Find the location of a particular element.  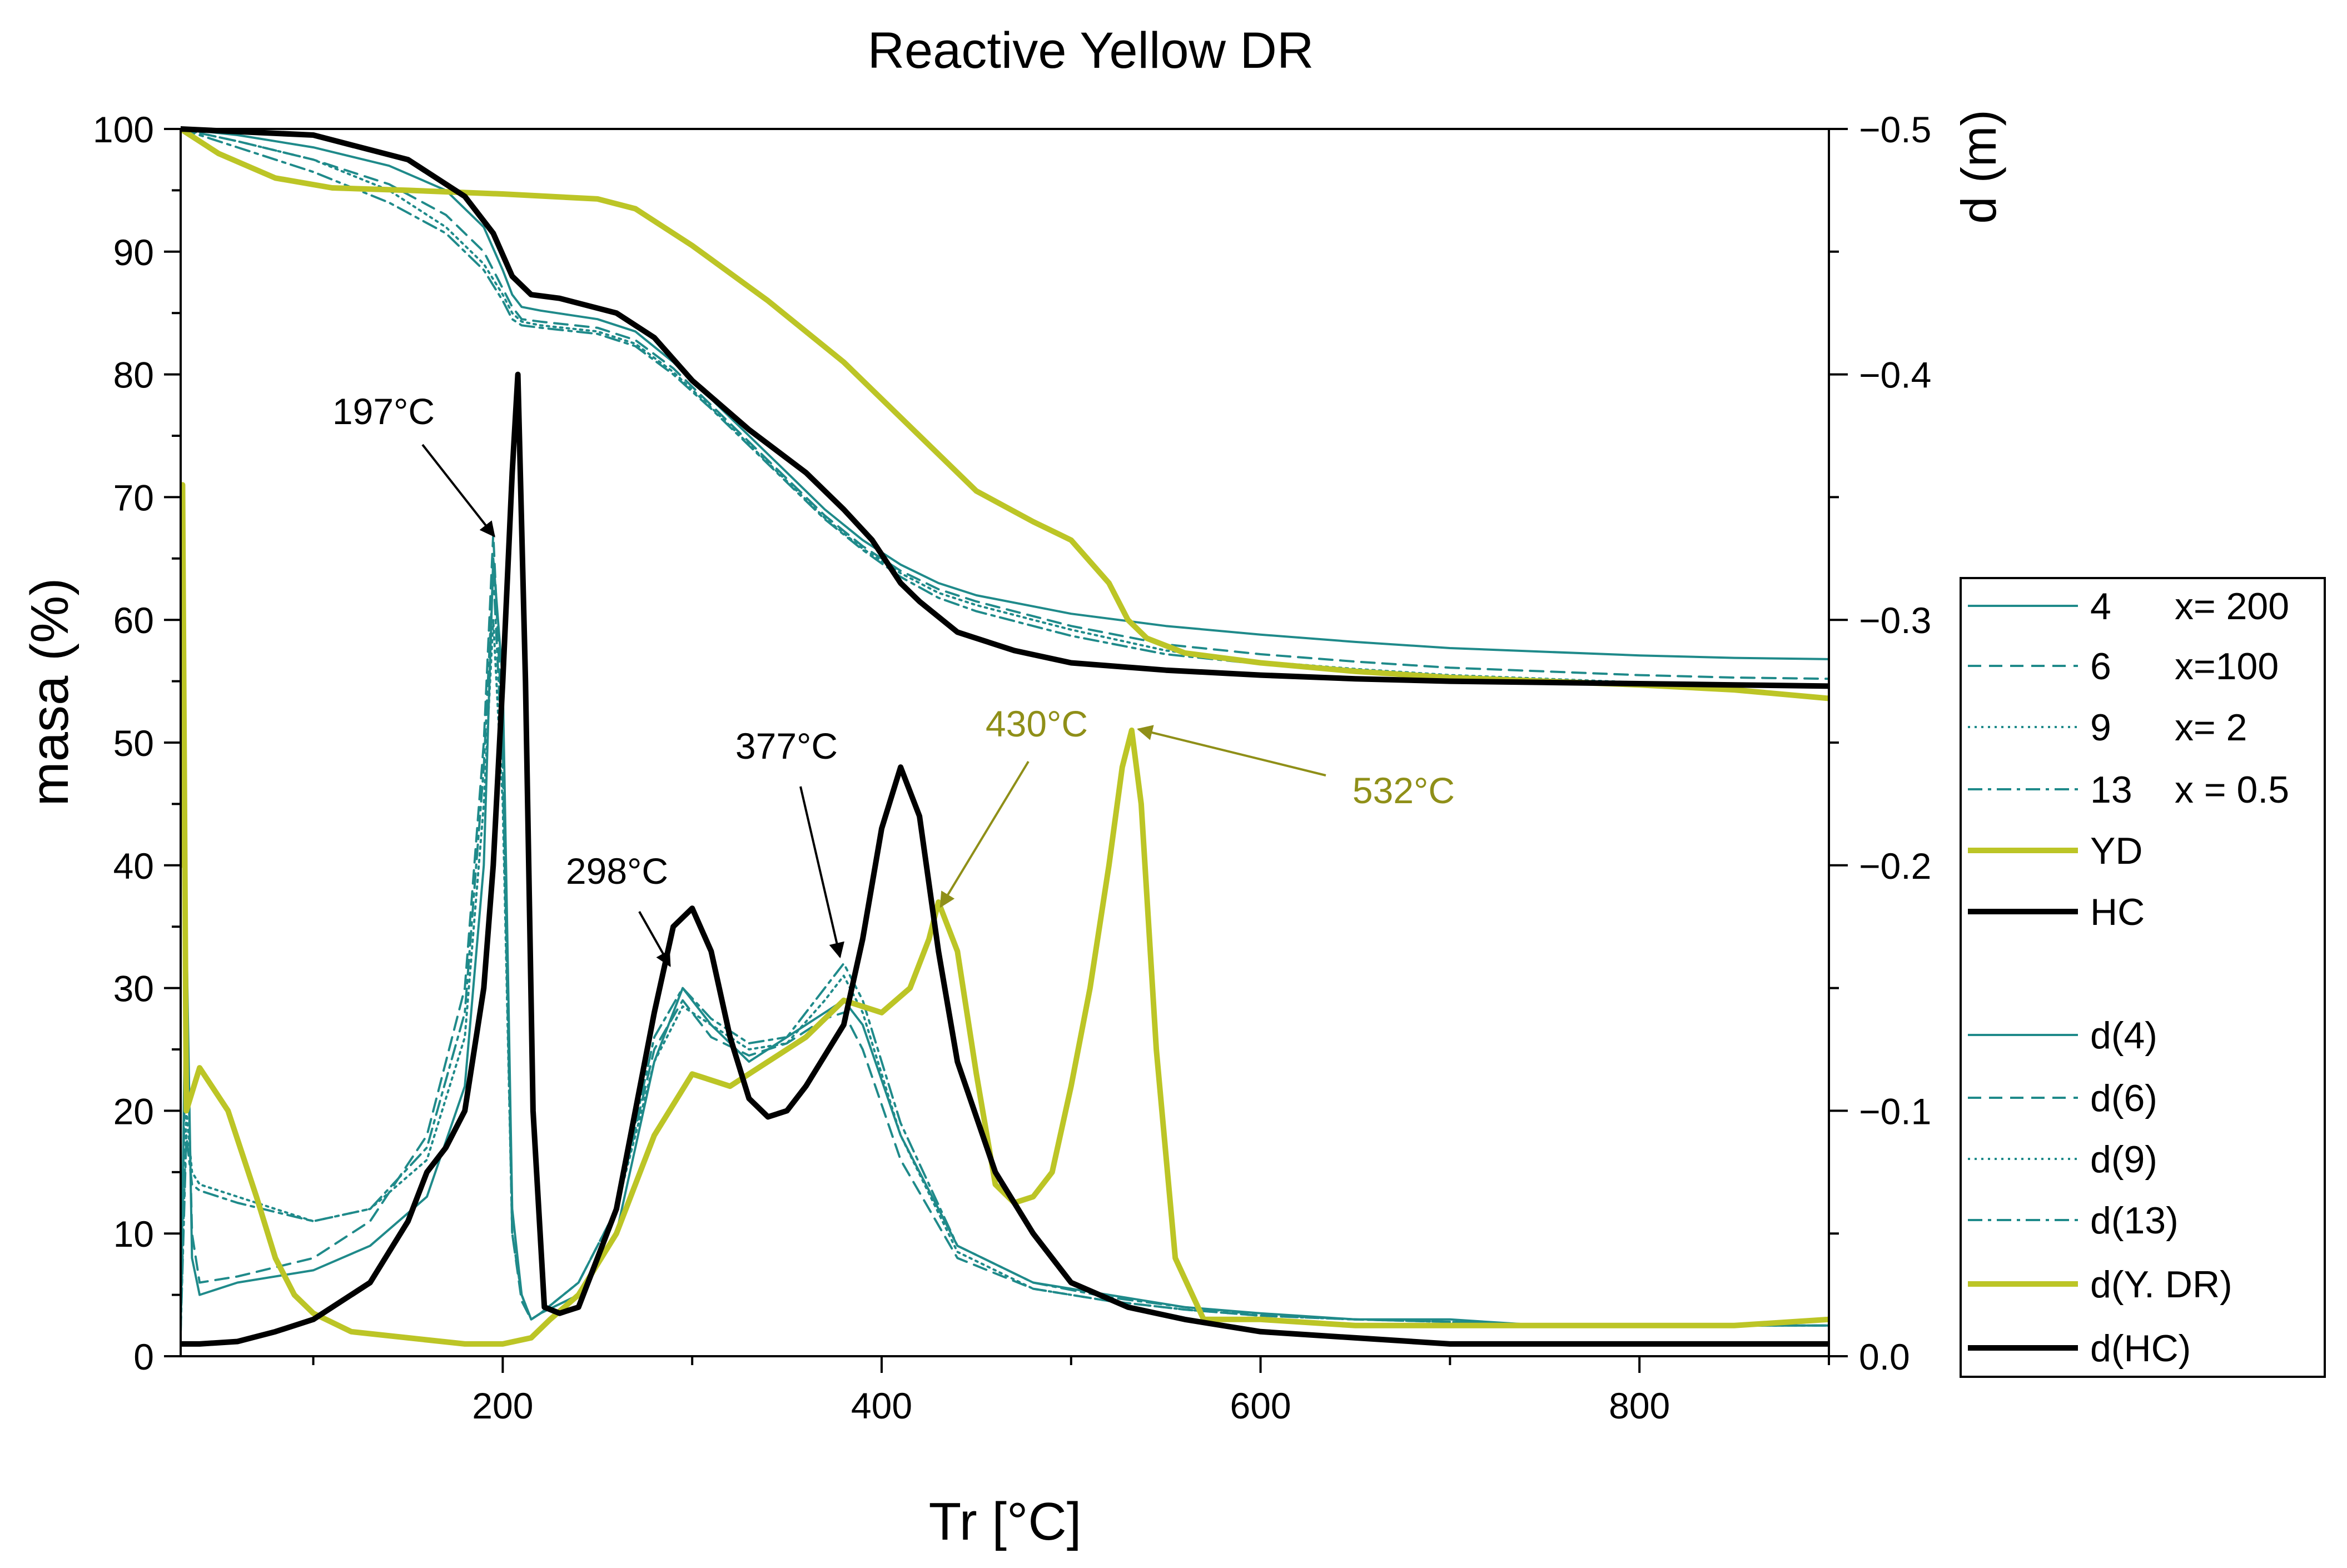

legend-label: x= 200 is located at coordinates (2232, 606).